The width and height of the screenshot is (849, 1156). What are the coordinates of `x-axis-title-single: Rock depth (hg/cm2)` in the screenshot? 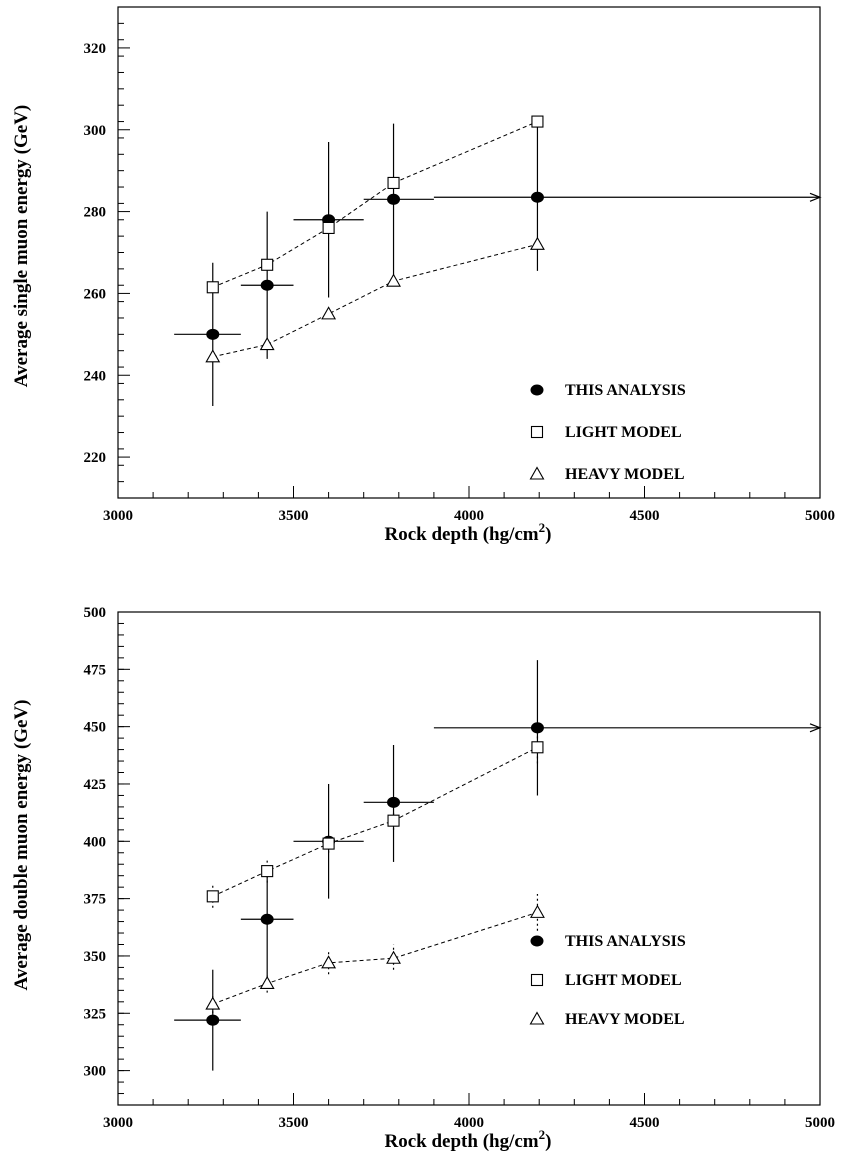 It's located at (468, 532).